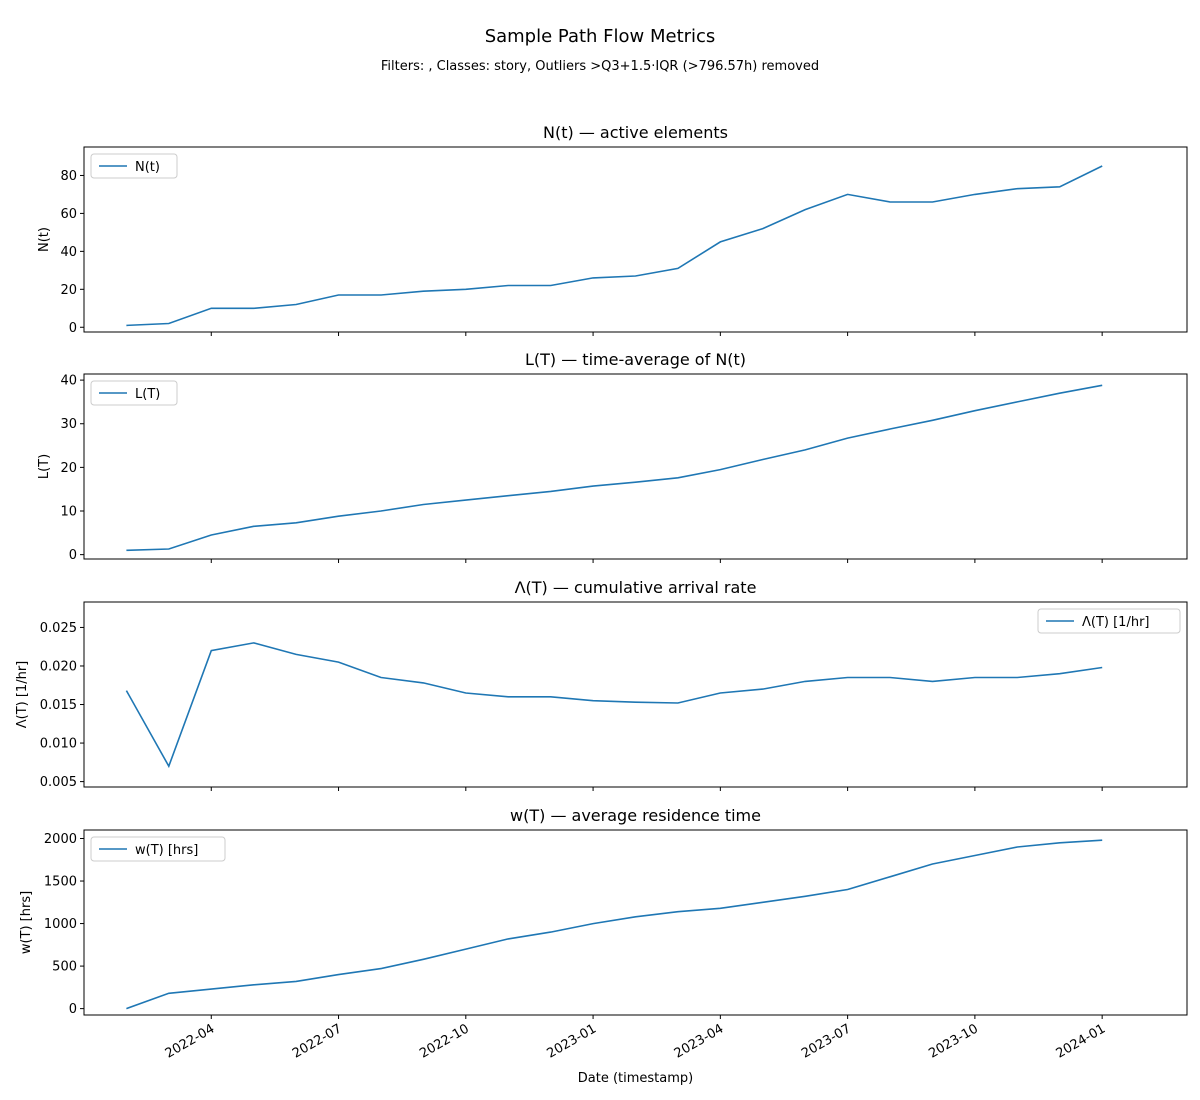 The width and height of the screenshot is (1200, 1100). I want to click on x-axis-label: Date (timestamp), so click(635, 1078).